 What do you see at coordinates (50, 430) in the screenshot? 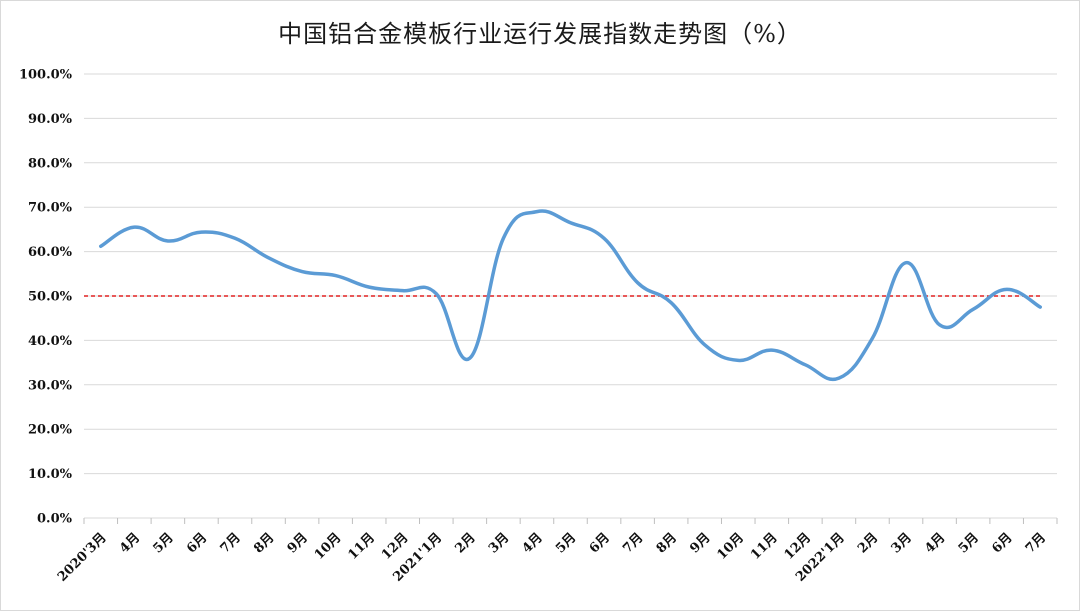
I see `y-tick-label: 20.0%` at bounding box center [50, 430].